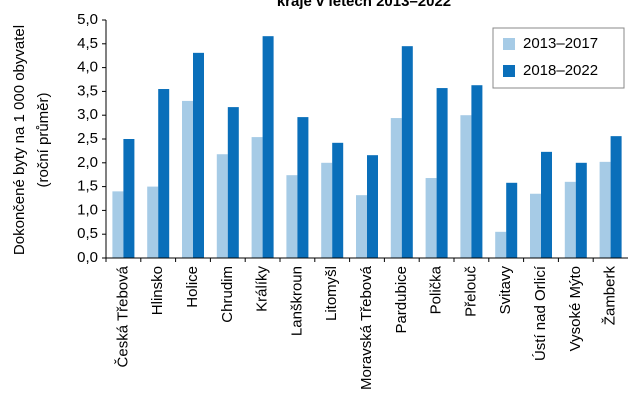 The image size is (629, 412). Describe the element at coordinates (227, 294) in the screenshot. I see `x-tick-label: Chrudim` at that location.